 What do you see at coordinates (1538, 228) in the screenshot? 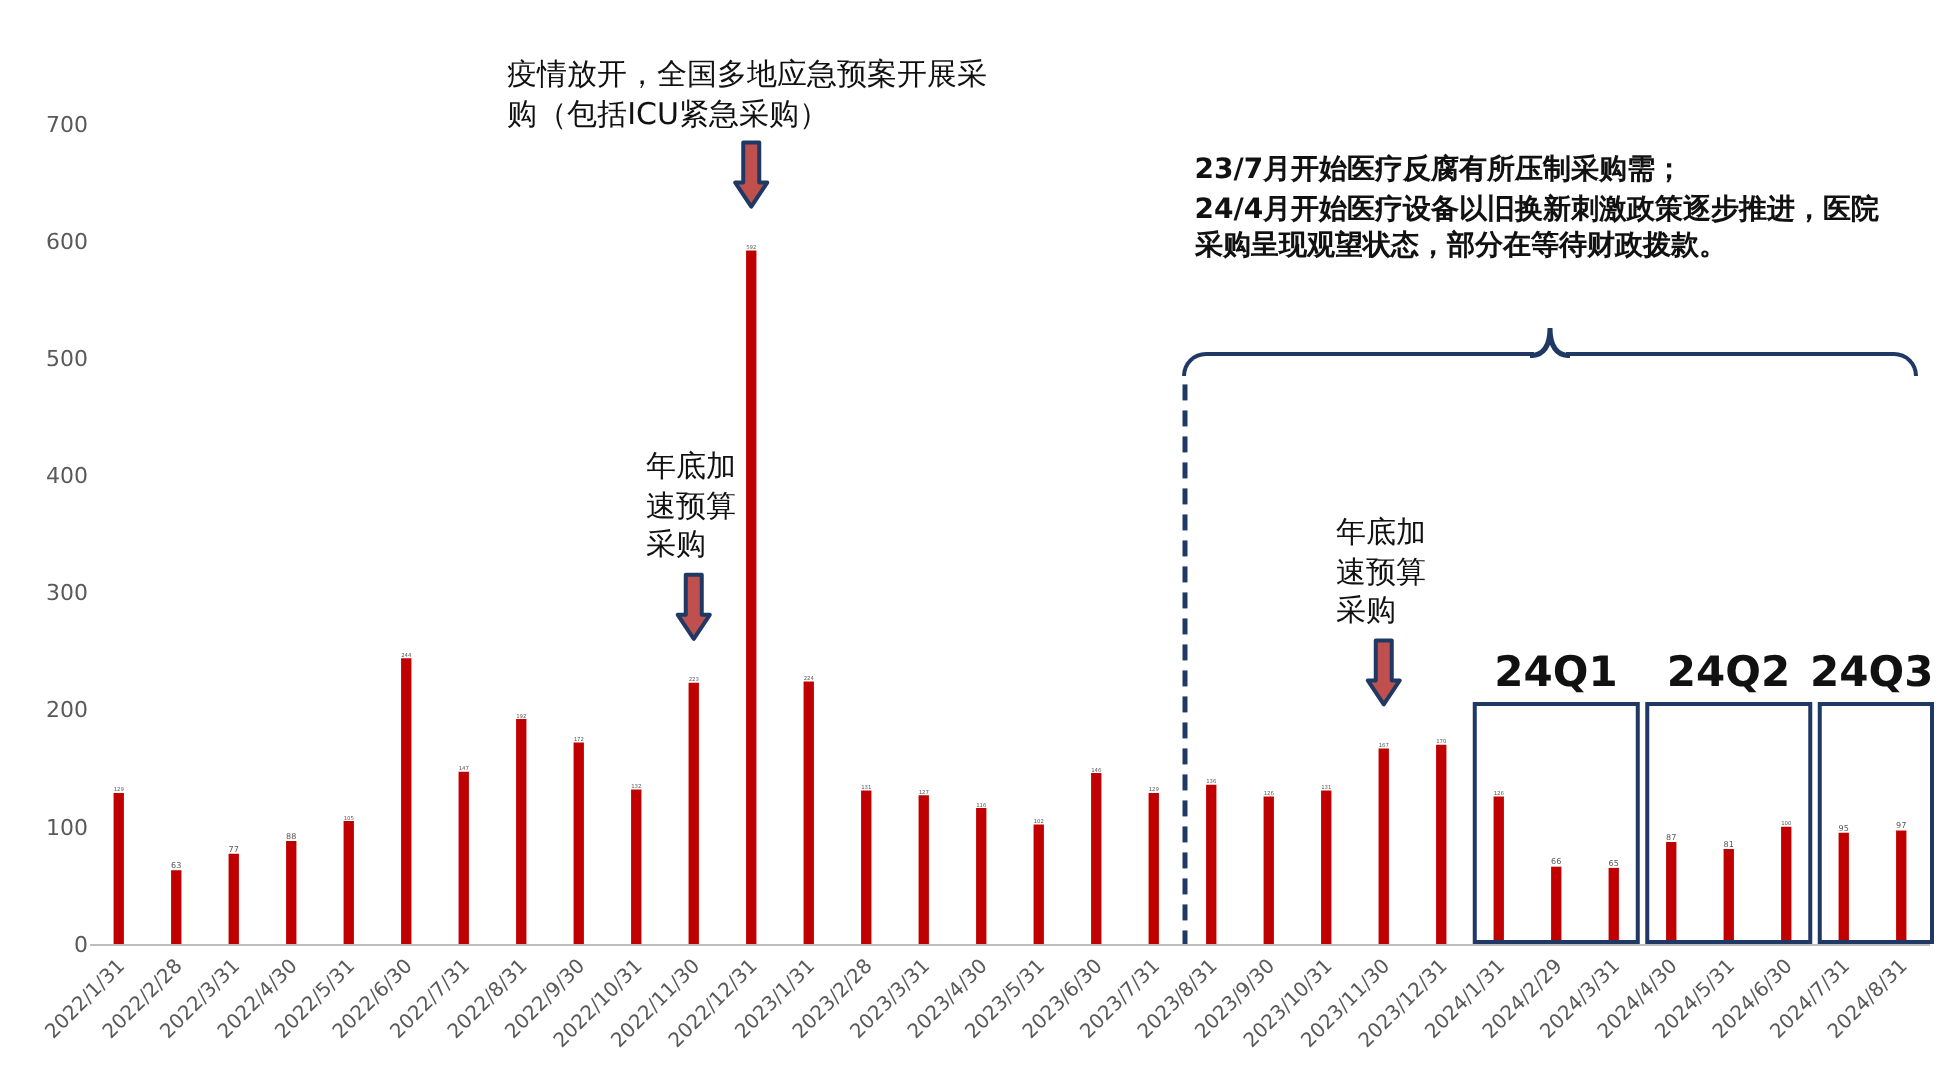
I see `annotation: 24/4月开始医疗设备以旧换新刺激政策逐步推进，医院采购呈现观望状态，部分在等待财政拨款。` at bounding box center [1538, 228].